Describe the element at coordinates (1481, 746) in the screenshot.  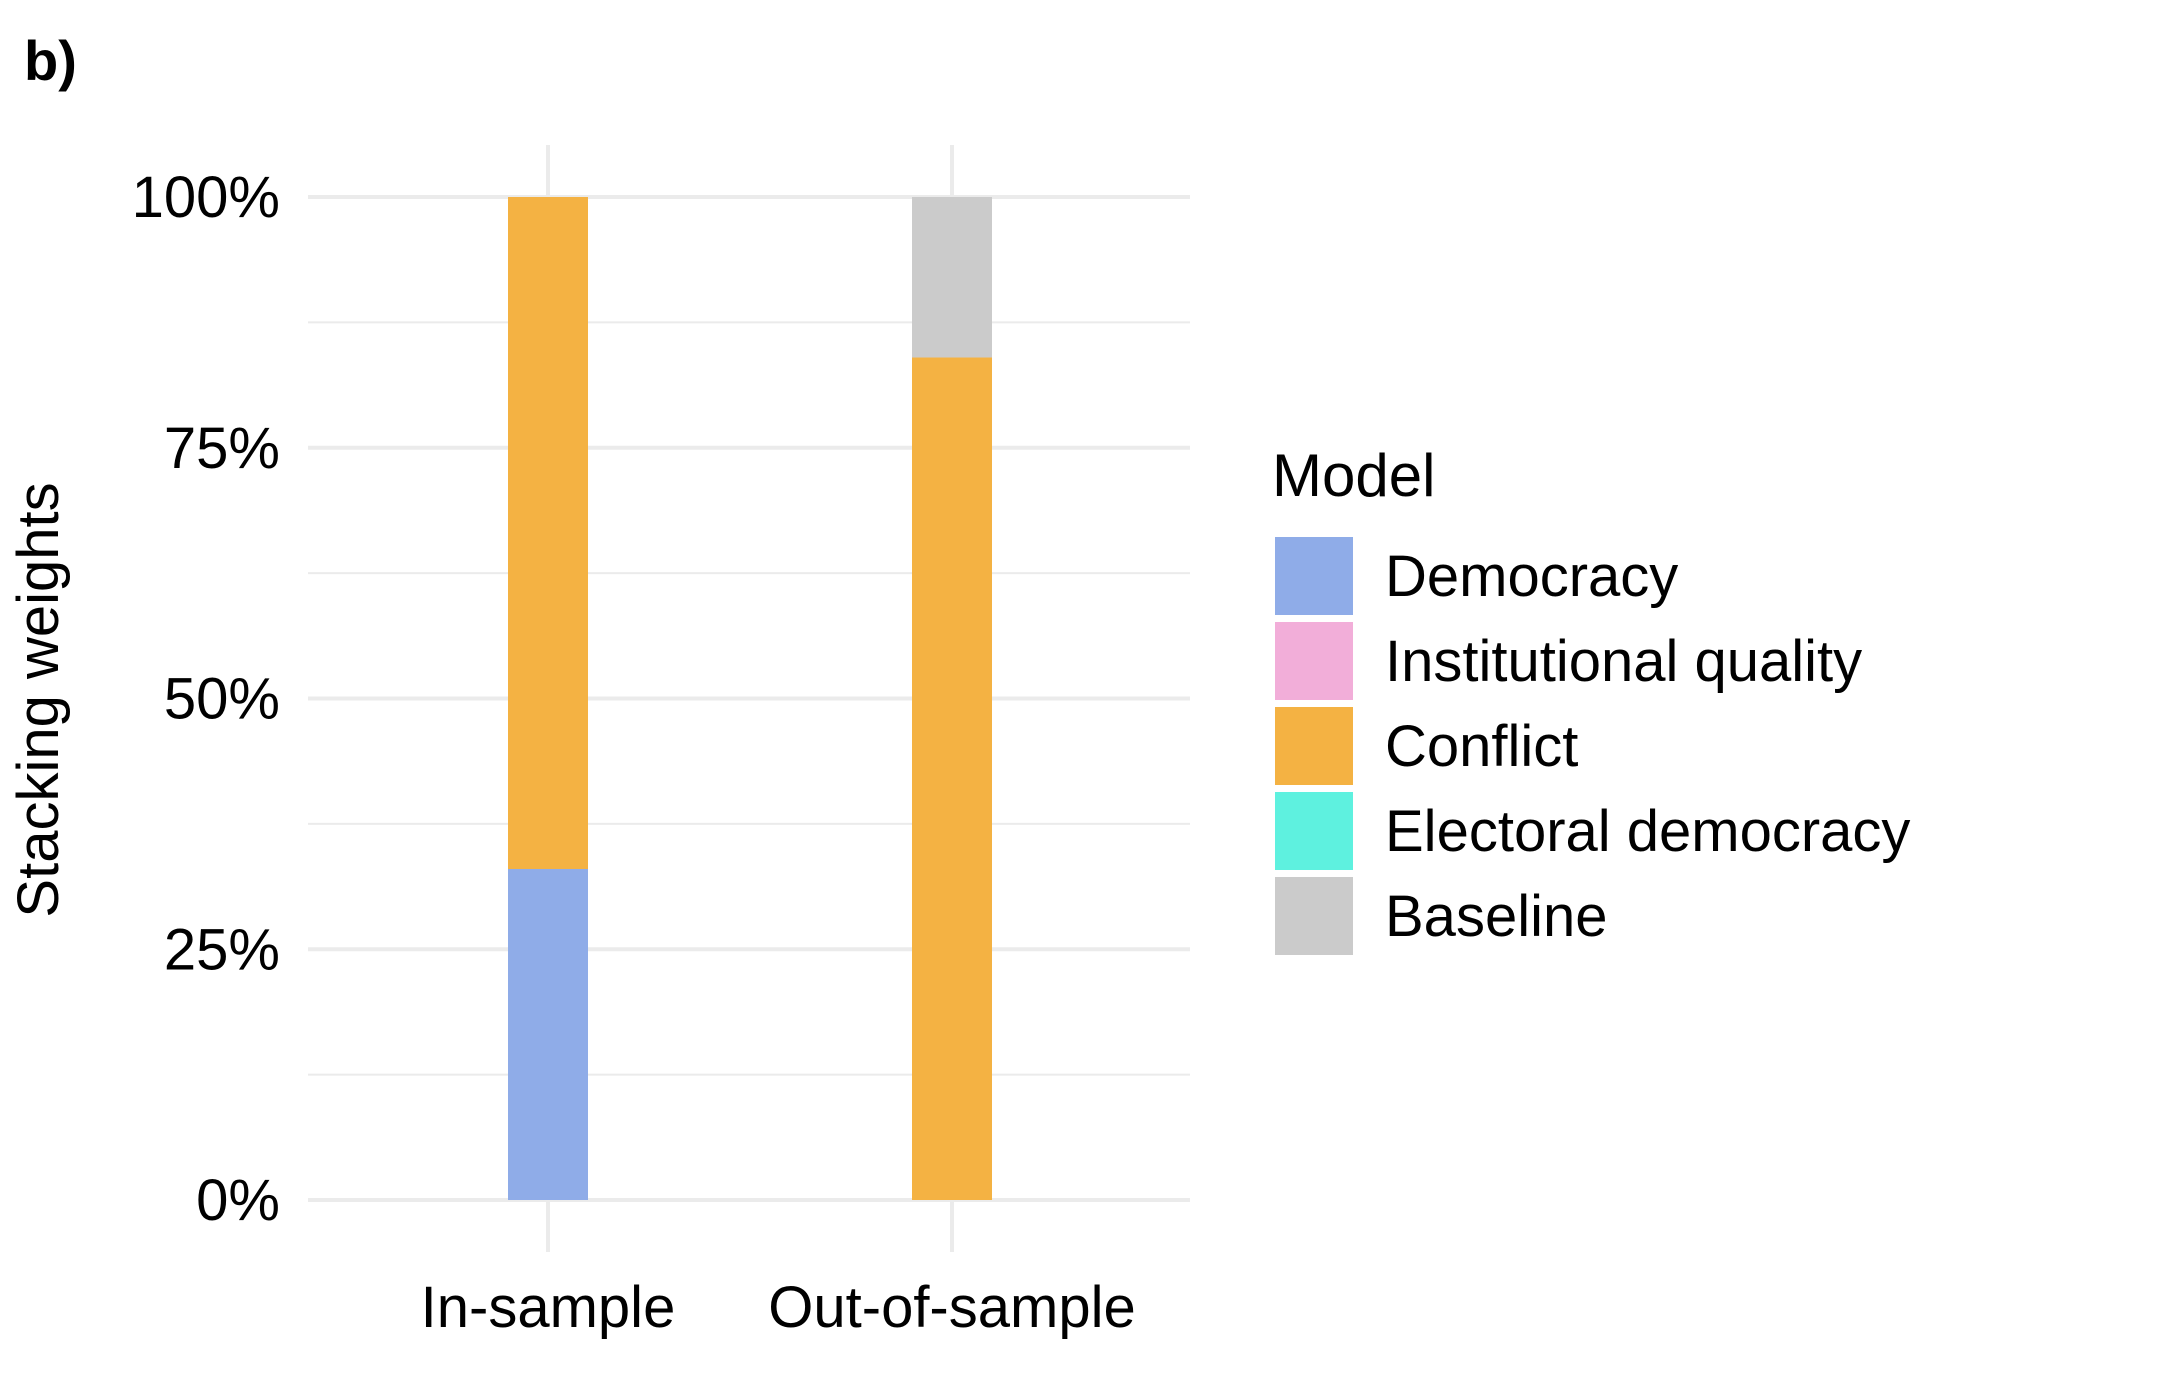
I see `legend-label: Conflict` at that location.